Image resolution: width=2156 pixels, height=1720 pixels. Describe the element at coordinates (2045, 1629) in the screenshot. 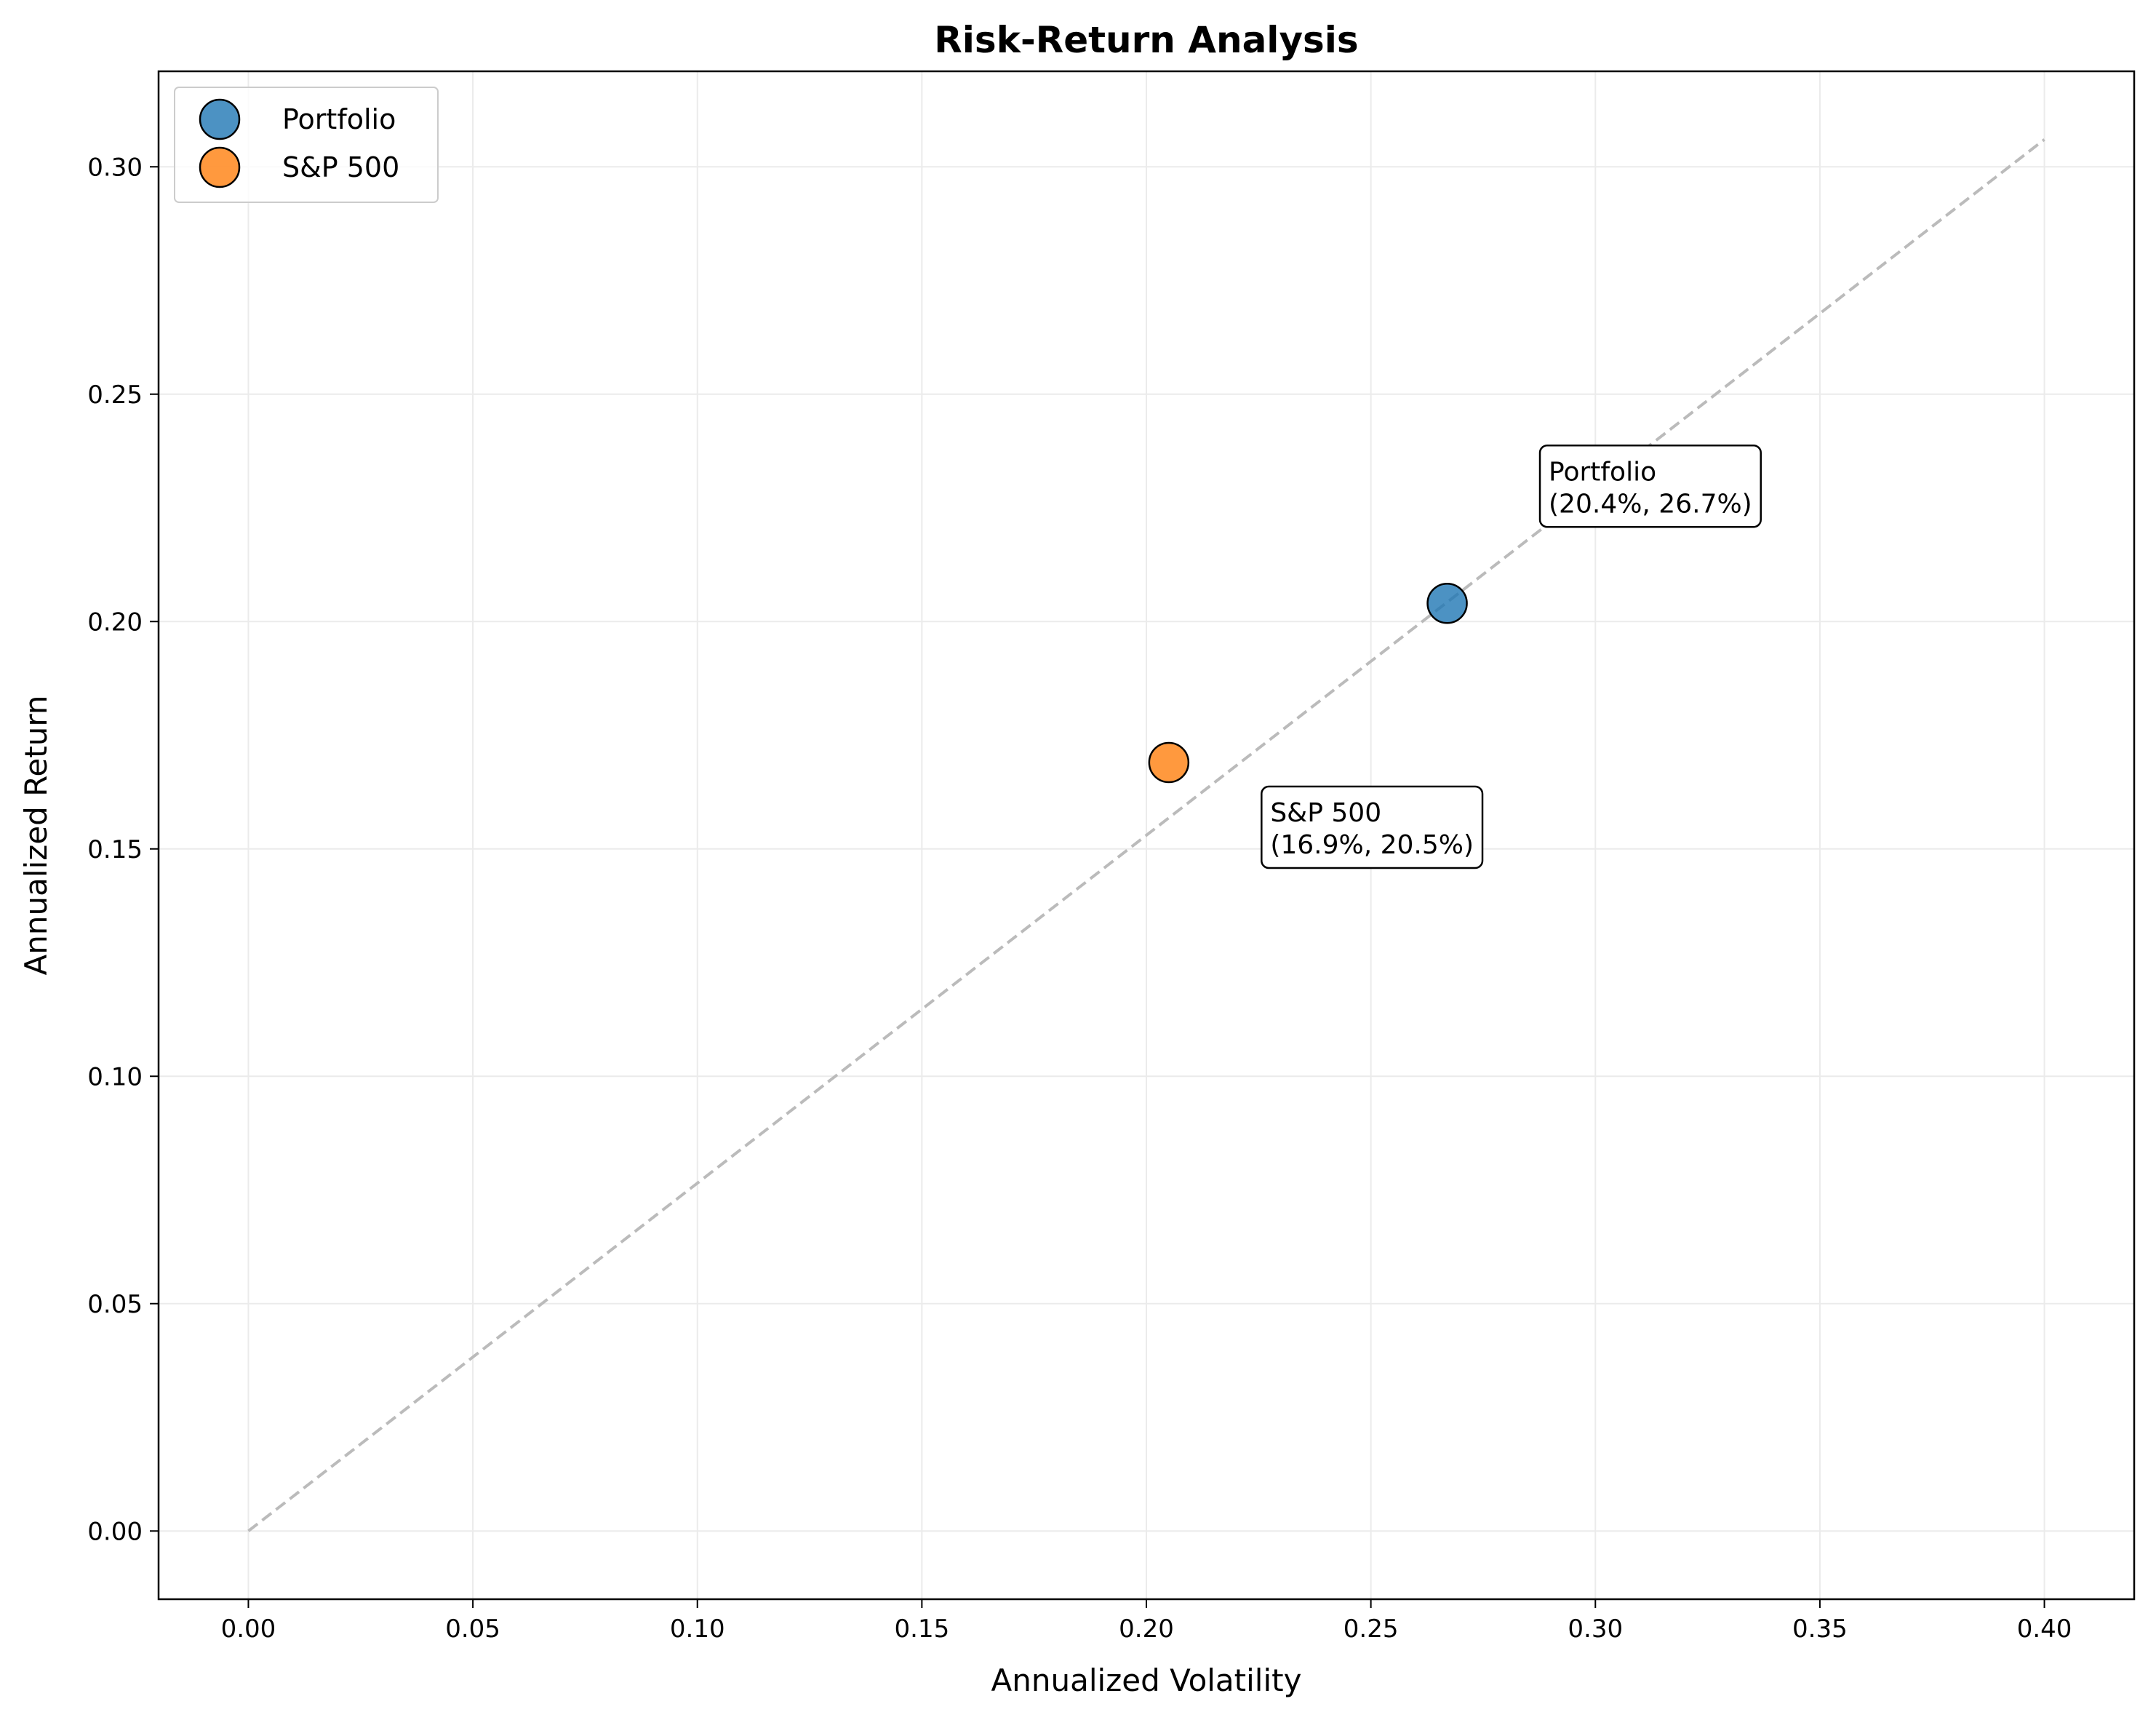

I see `x-tick-label: 0.40` at that location.